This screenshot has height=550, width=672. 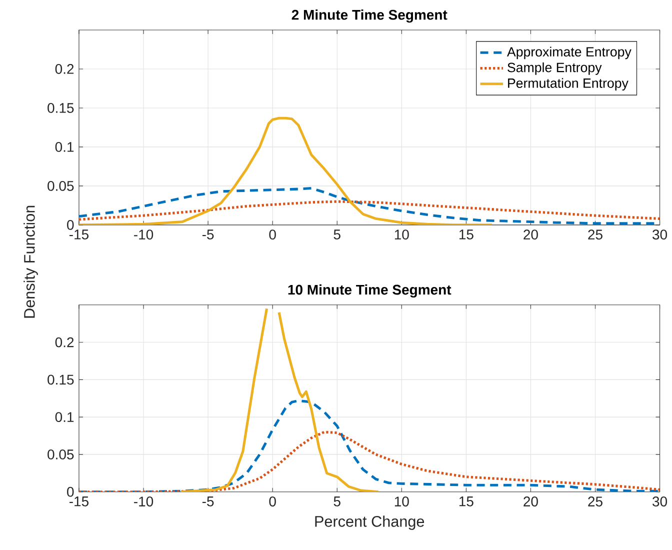 What do you see at coordinates (369, 523) in the screenshot?
I see `x-axis-title: Percent Change` at bounding box center [369, 523].